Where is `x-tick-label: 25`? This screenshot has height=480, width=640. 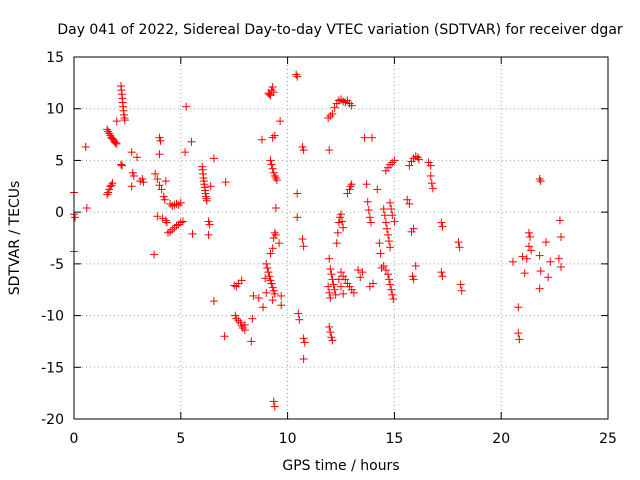 x-tick-label: 25 is located at coordinates (608, 439).